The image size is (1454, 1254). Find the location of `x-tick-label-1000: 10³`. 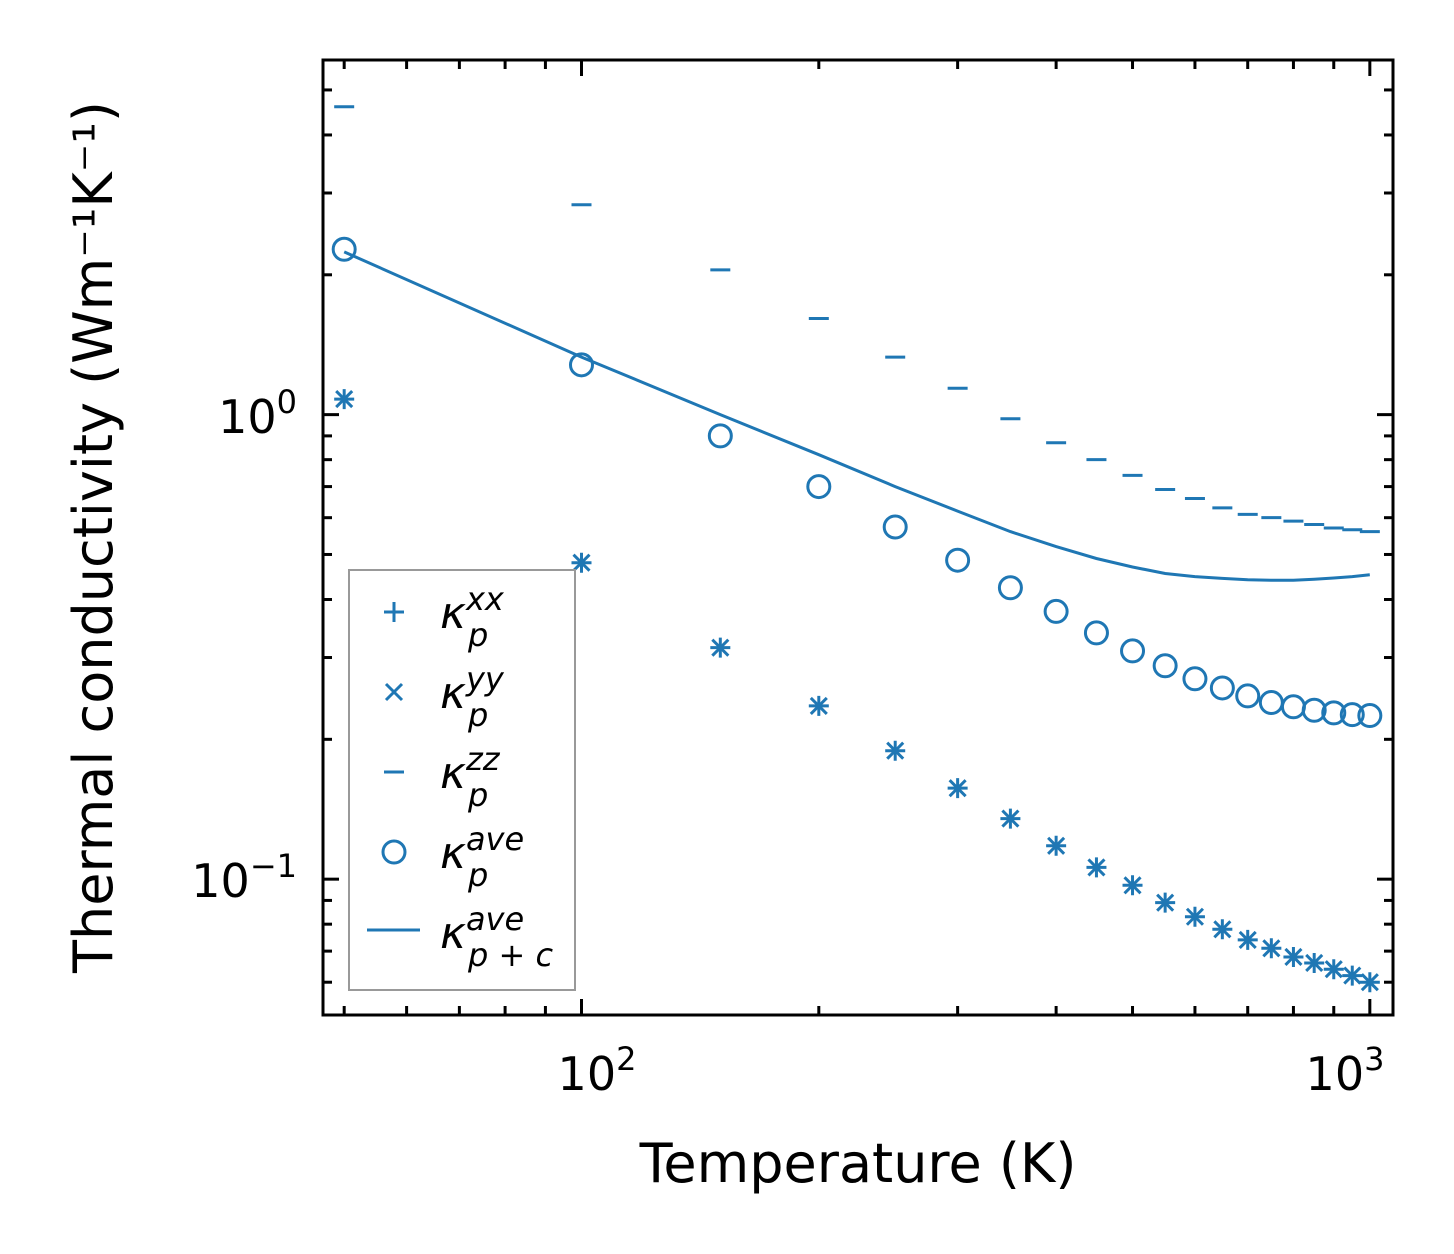

x-tick-label-1000: 10³ is located at coordinates (1345, 1070).